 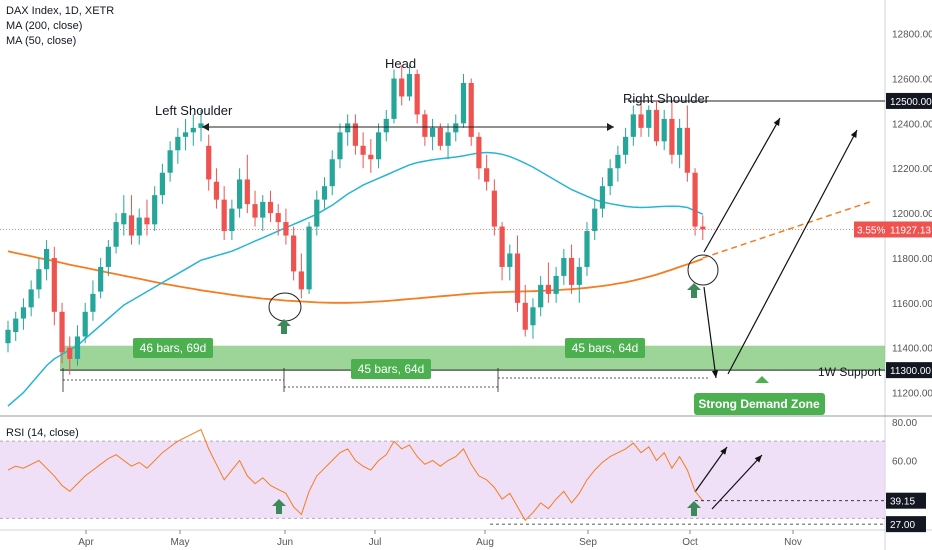 What do you see at coordinates (605, 348) in the screenshot?
I see `bars-label-3-bg` at bounding box center [605, 348].